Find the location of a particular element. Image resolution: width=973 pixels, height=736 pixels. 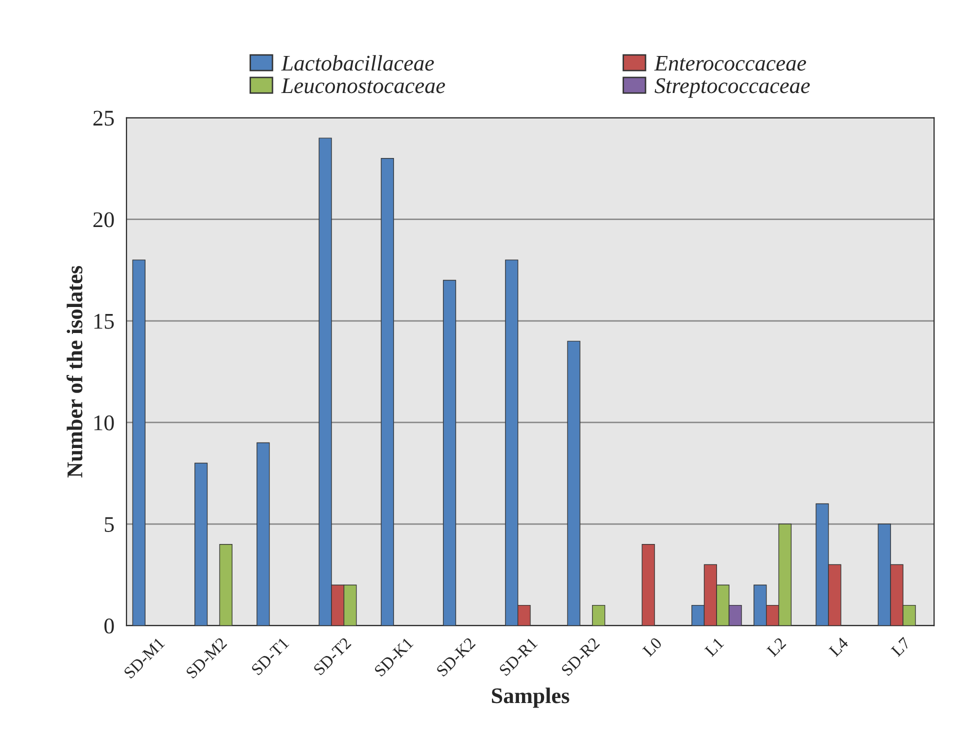

y-tick-label: 5 is located at coordinates (109, 524).